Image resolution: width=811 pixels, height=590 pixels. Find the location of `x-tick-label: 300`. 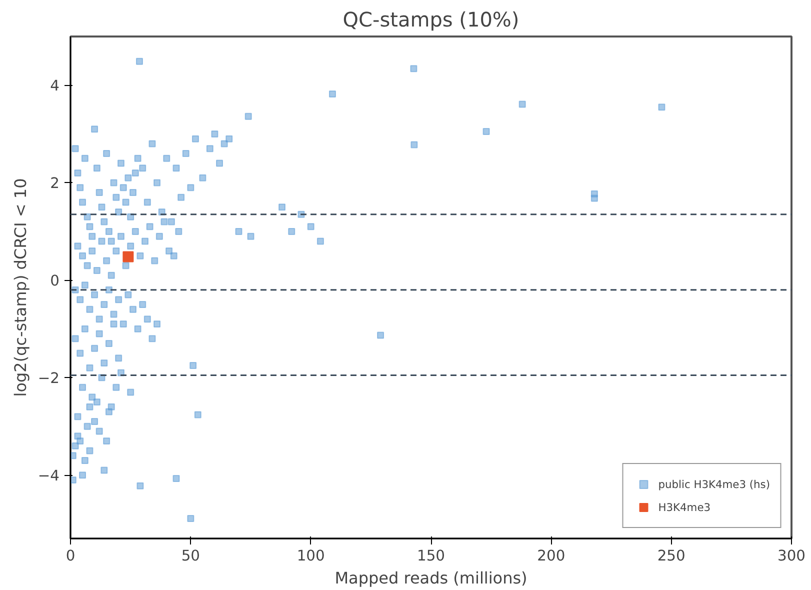

x-tick-label: 300 is located at coordinates (792, 556).